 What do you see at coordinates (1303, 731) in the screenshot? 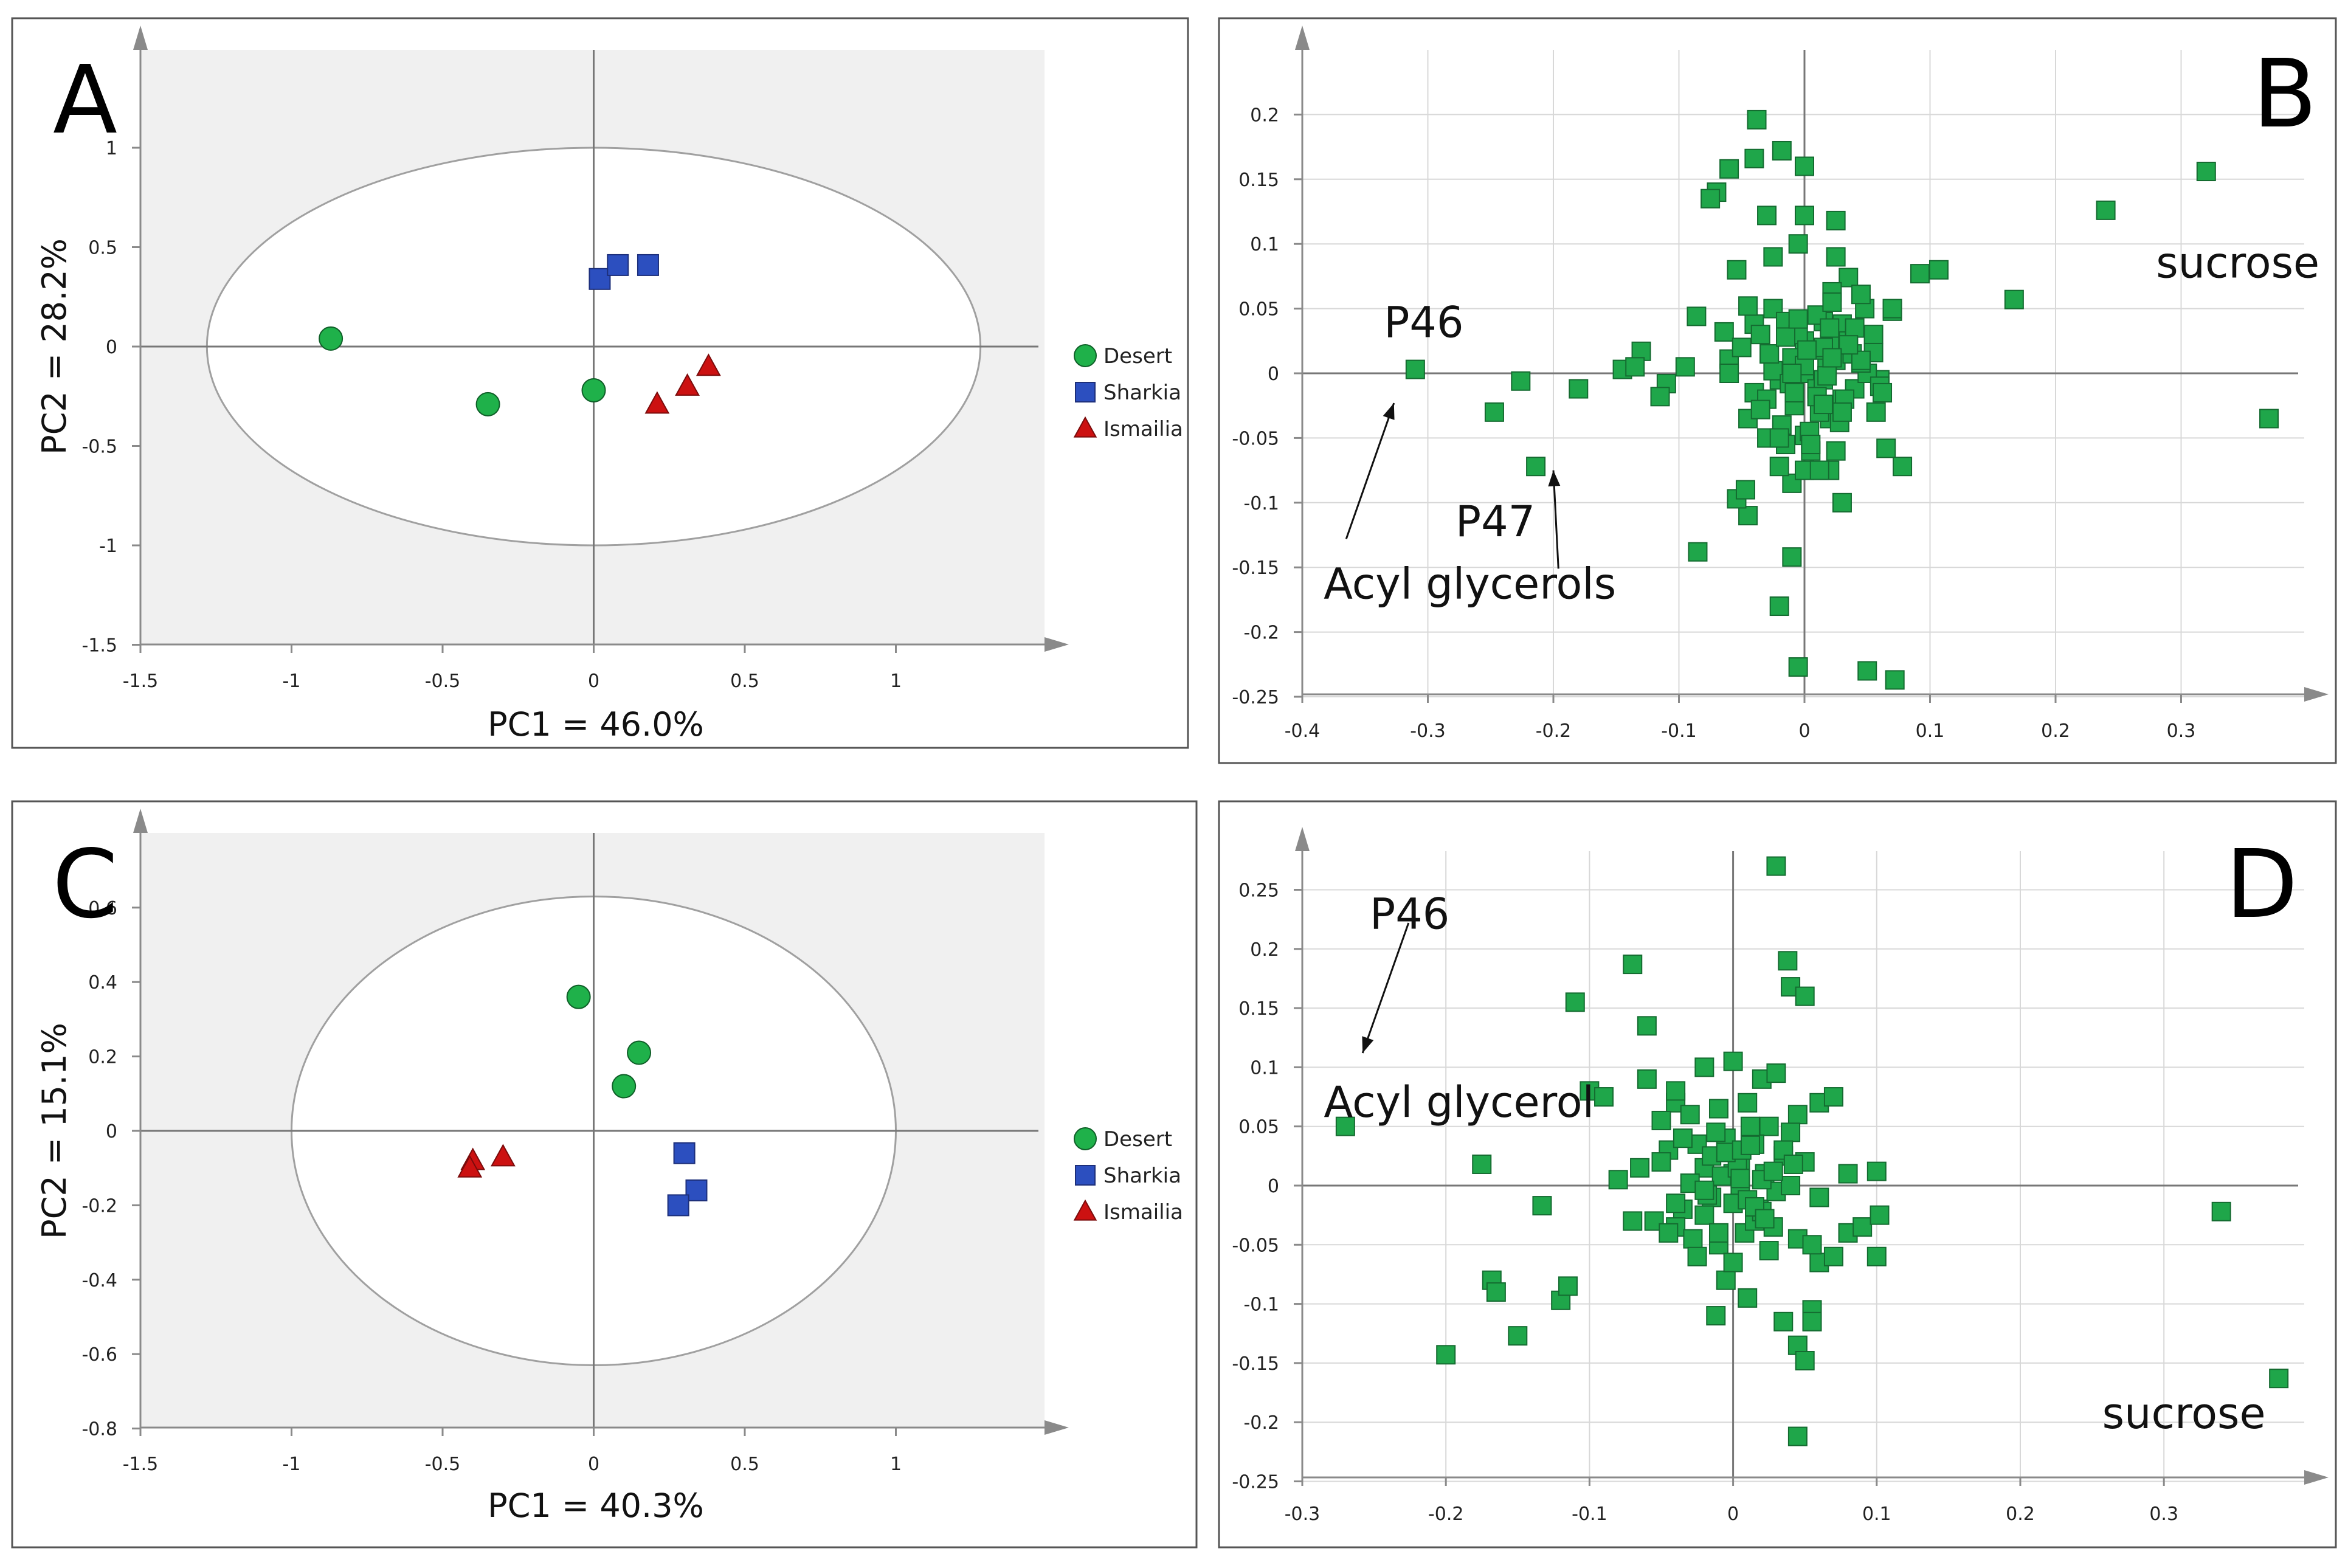
I see `x-tick-label: -0.4` at bounding box center [1303, 731].